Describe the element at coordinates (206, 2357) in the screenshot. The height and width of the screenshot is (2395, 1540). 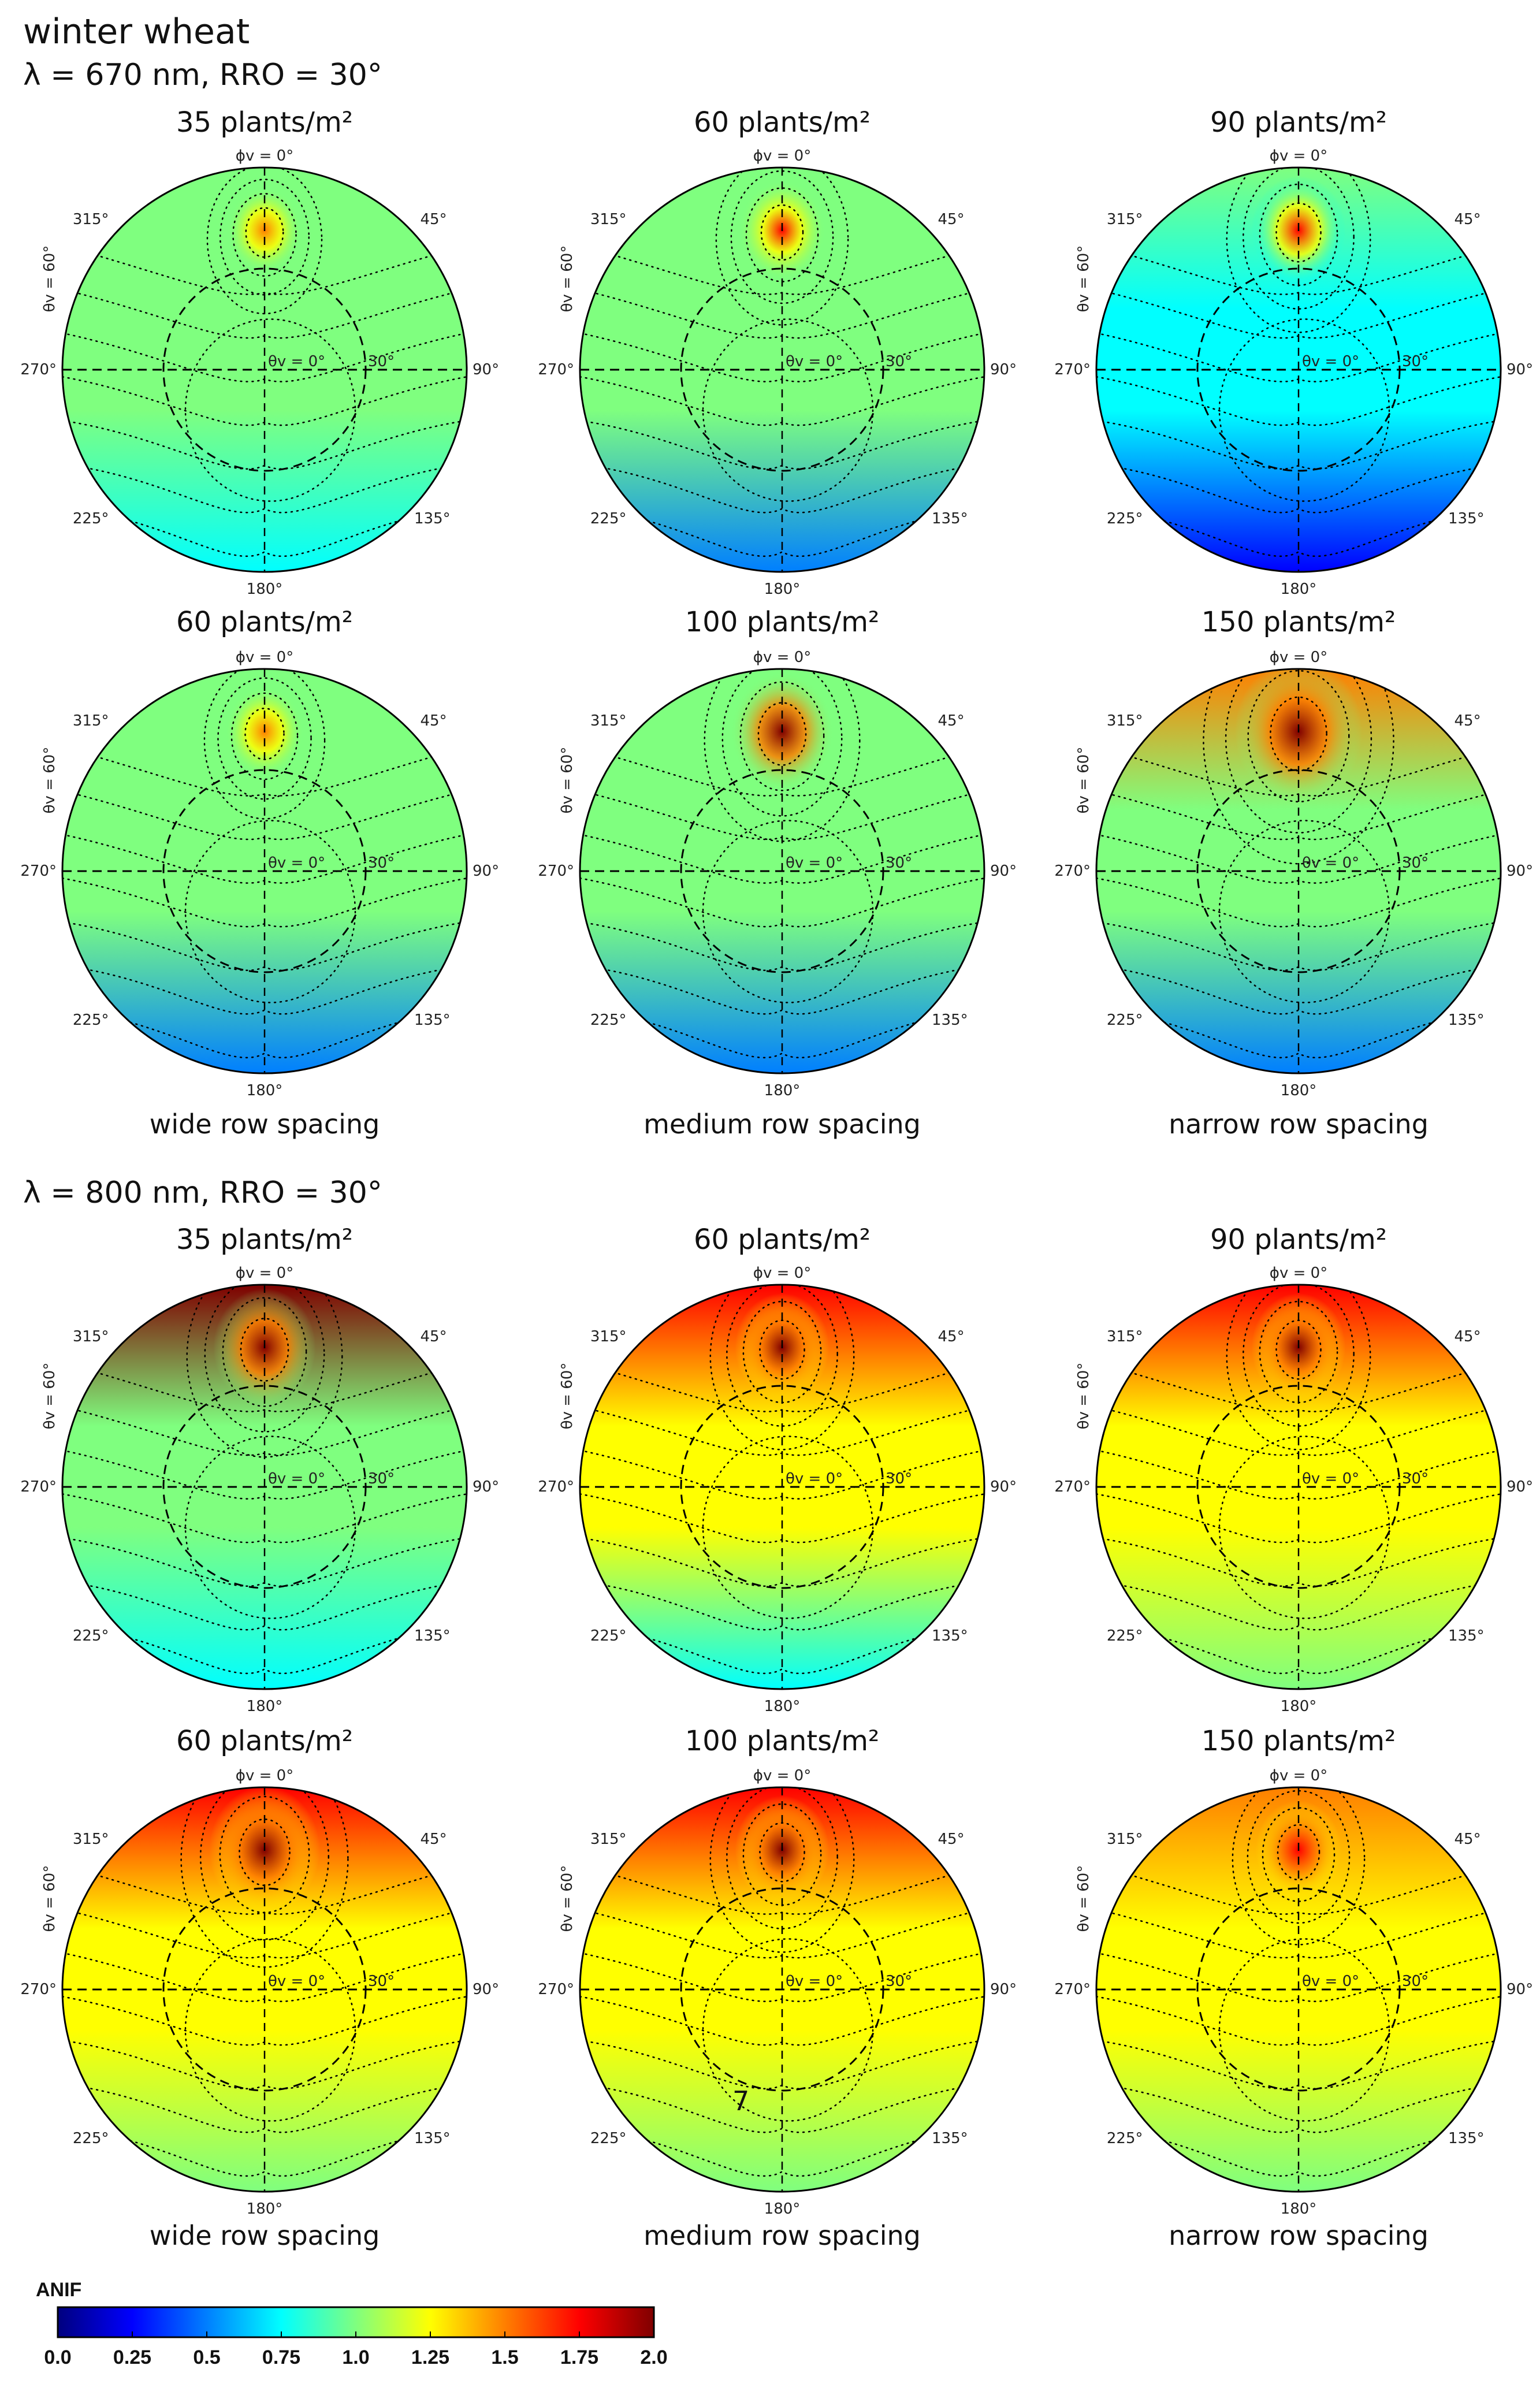
I see `colorbar-tick-label: 0.5` at that location.